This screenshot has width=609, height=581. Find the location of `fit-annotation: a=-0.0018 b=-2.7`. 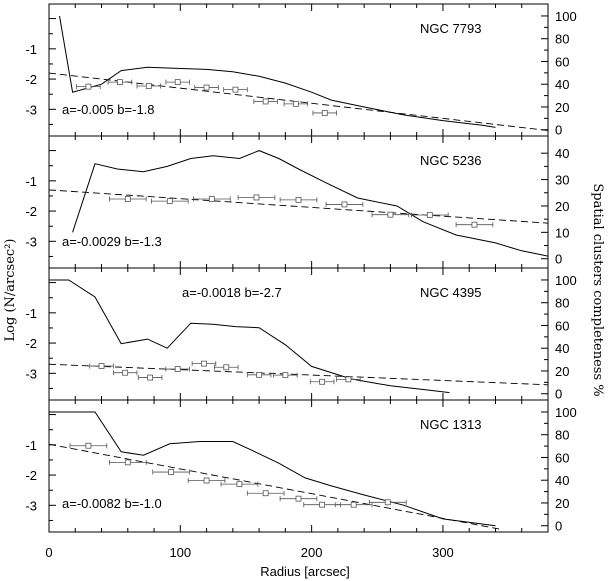

fit-annotation: a=-0.0018 b=-2.7 is located at coordinates (232, 292).